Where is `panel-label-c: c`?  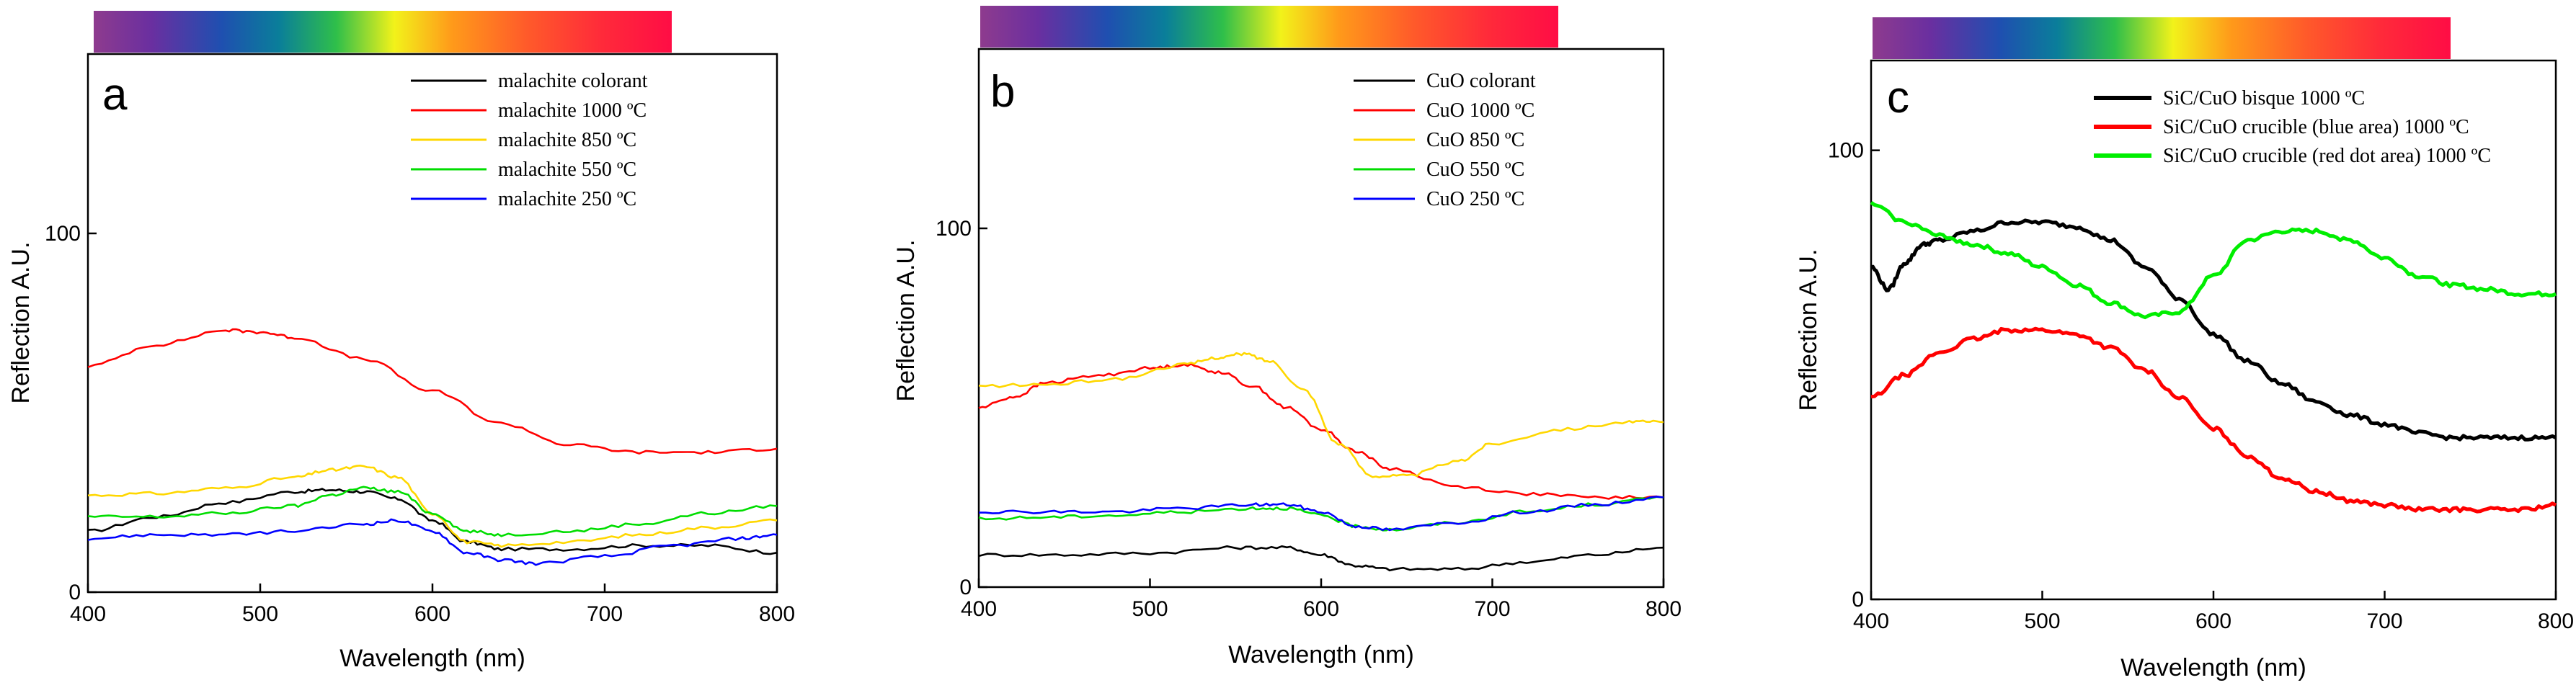 panel-label-c: c is located at coordinates (1898, 97).